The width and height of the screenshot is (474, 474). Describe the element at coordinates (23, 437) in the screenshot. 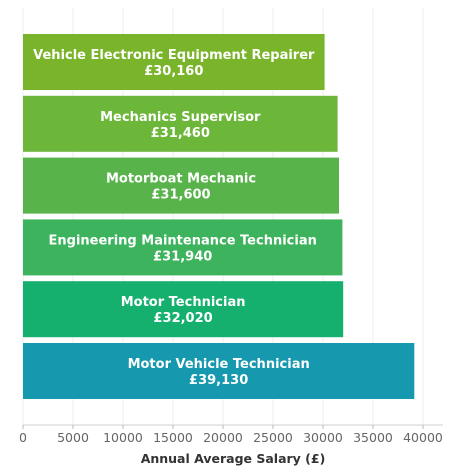

I see `x-tick-label: 0` at that location.